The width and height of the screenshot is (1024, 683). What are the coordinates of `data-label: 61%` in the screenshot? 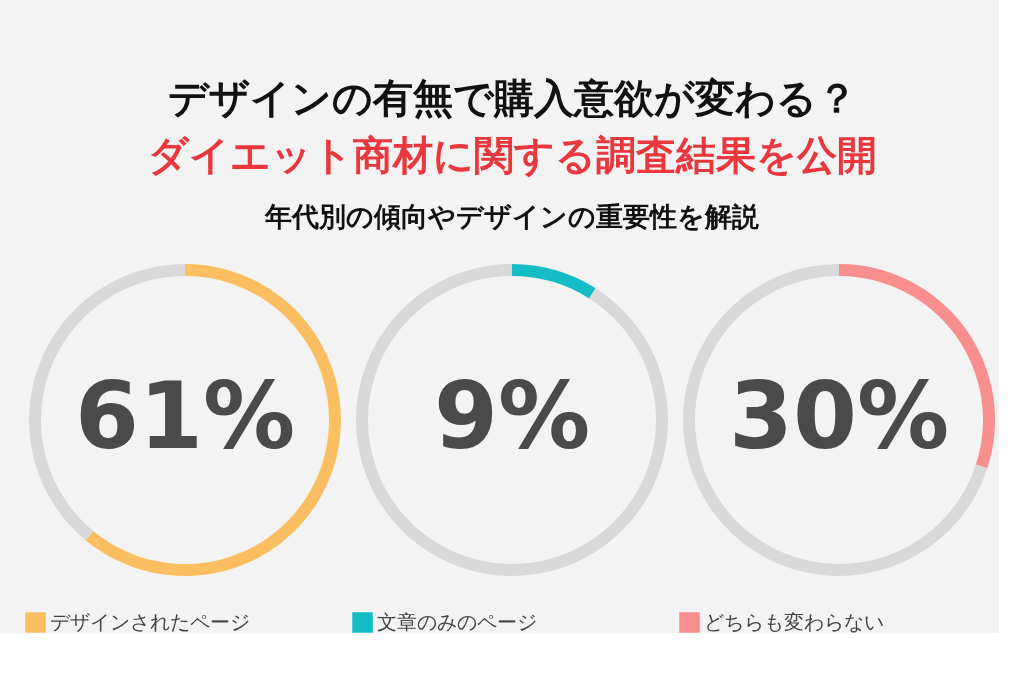 It's located at (185, 416).